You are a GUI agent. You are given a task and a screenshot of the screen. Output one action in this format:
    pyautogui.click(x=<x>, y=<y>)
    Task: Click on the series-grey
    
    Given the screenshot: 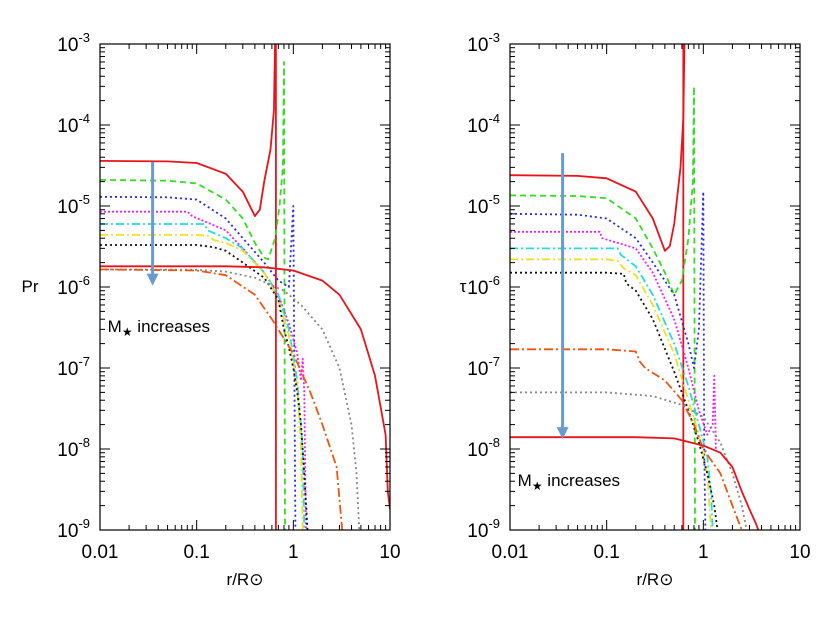 What is the action you would take?
    pyautogui.click(x=230, y=399)
    